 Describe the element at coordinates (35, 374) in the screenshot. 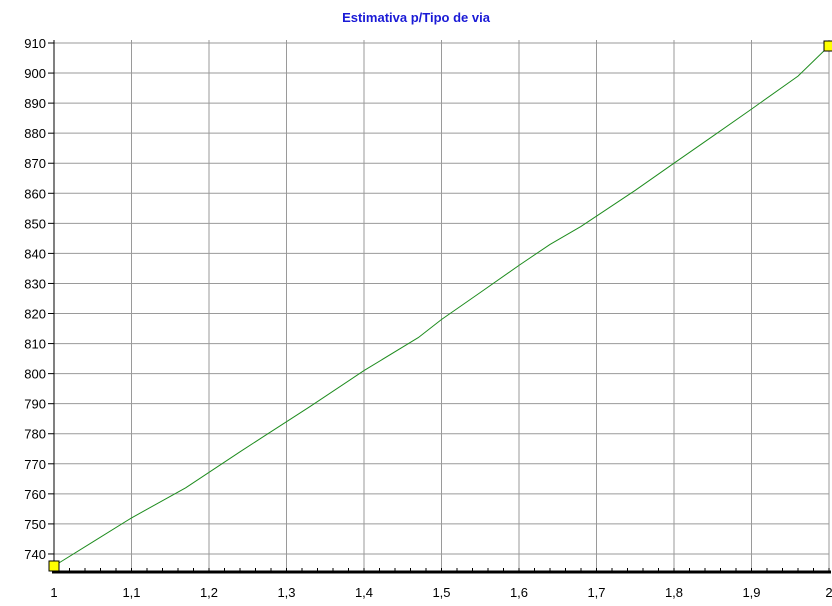

I see `y-tick-label: 800` at that location.